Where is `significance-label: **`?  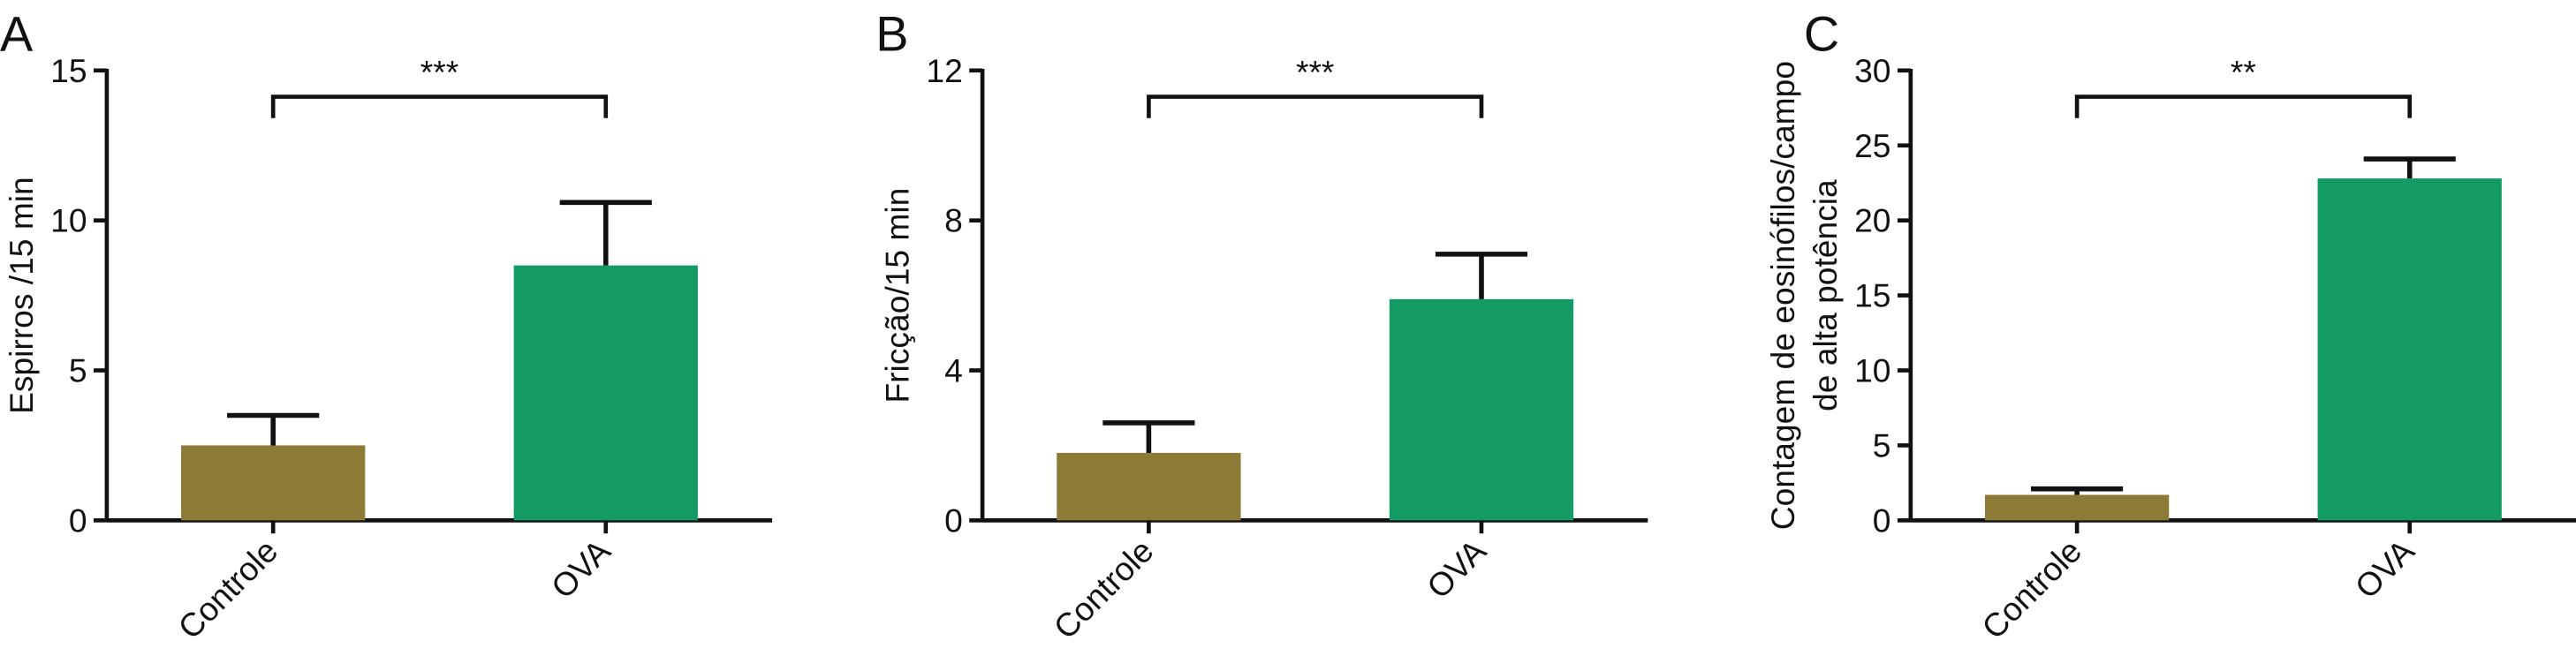 significance-label: ** is located at coordinates (2244, 72).